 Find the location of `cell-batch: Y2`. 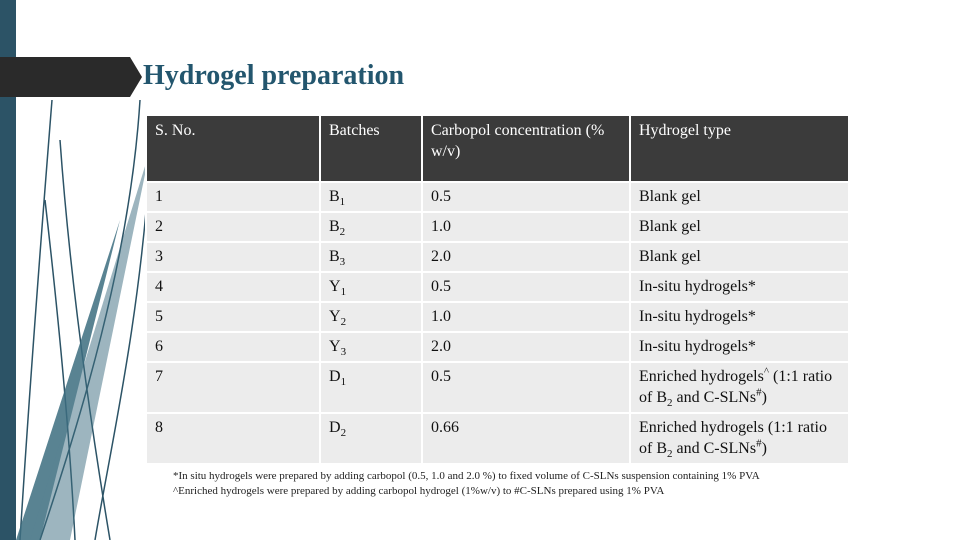

cell-batch: Y2 is located at coordinates (371, 317).